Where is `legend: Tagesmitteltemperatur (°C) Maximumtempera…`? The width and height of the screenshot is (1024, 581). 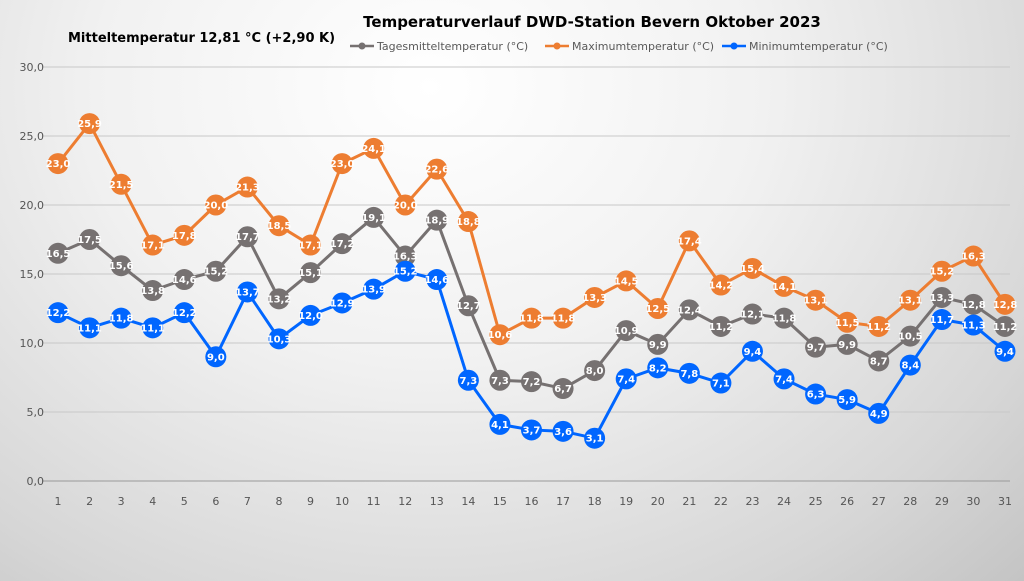 legend: Tagesmitteltemperatur (°C) Maximumtempera… is located at coordinates (619, 46).